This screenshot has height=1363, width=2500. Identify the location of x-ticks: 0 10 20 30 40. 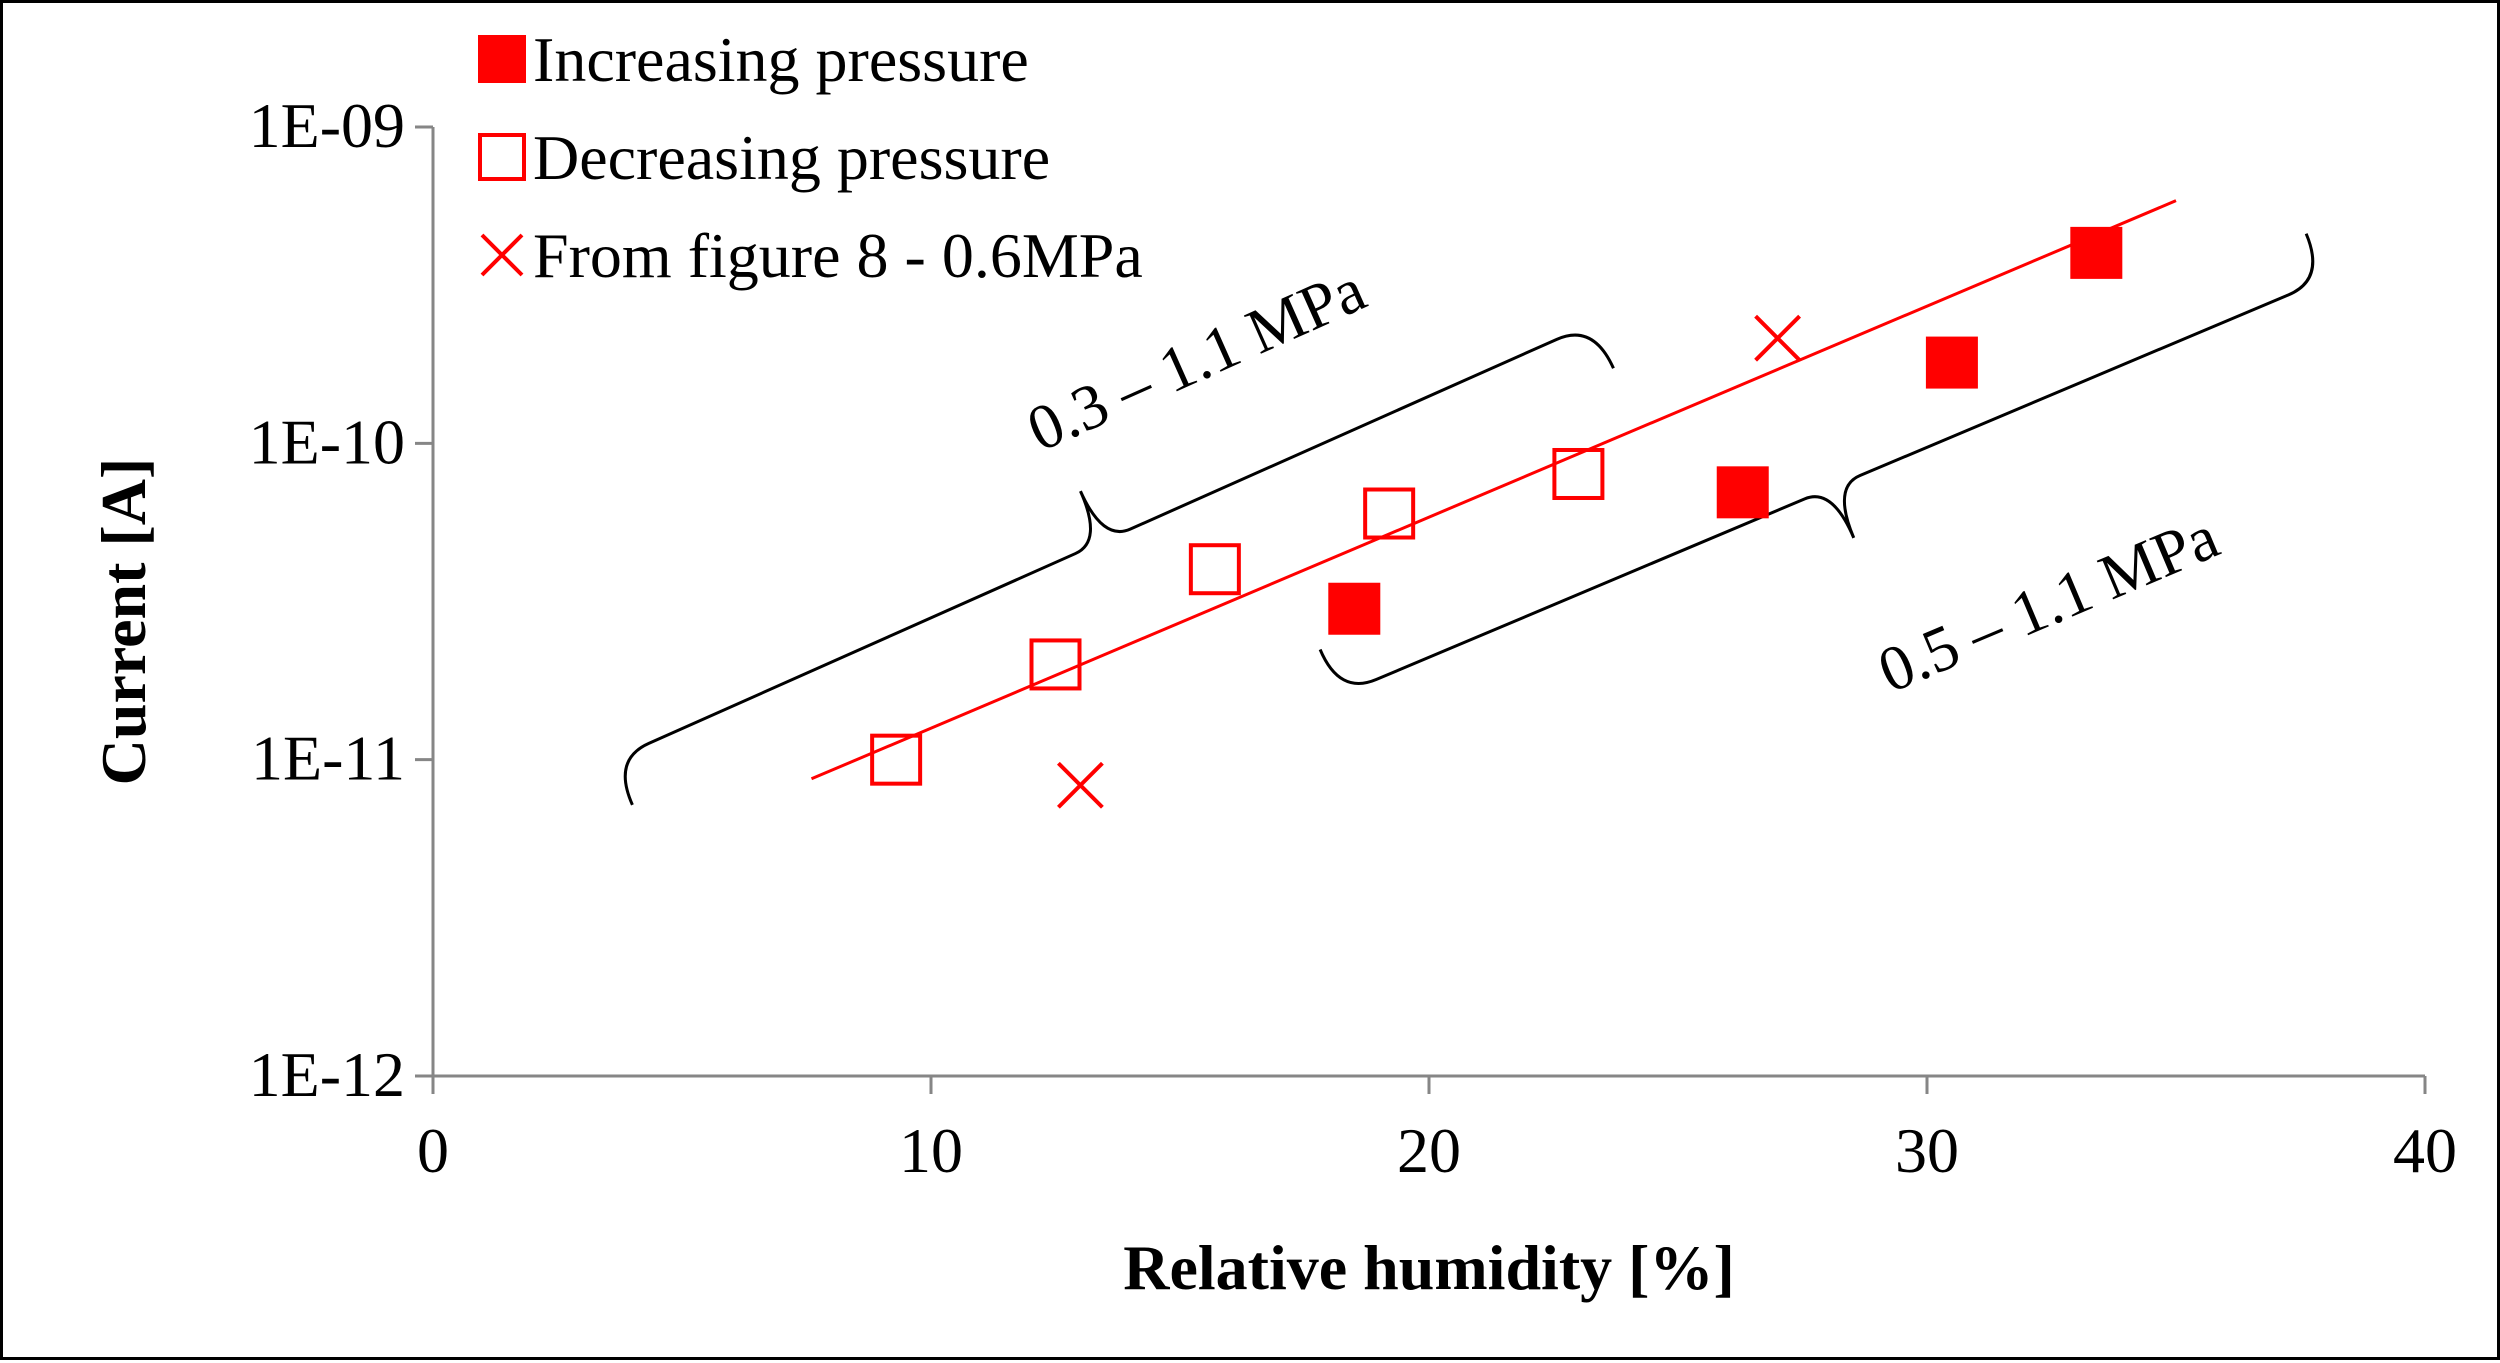
(1437, 1131).